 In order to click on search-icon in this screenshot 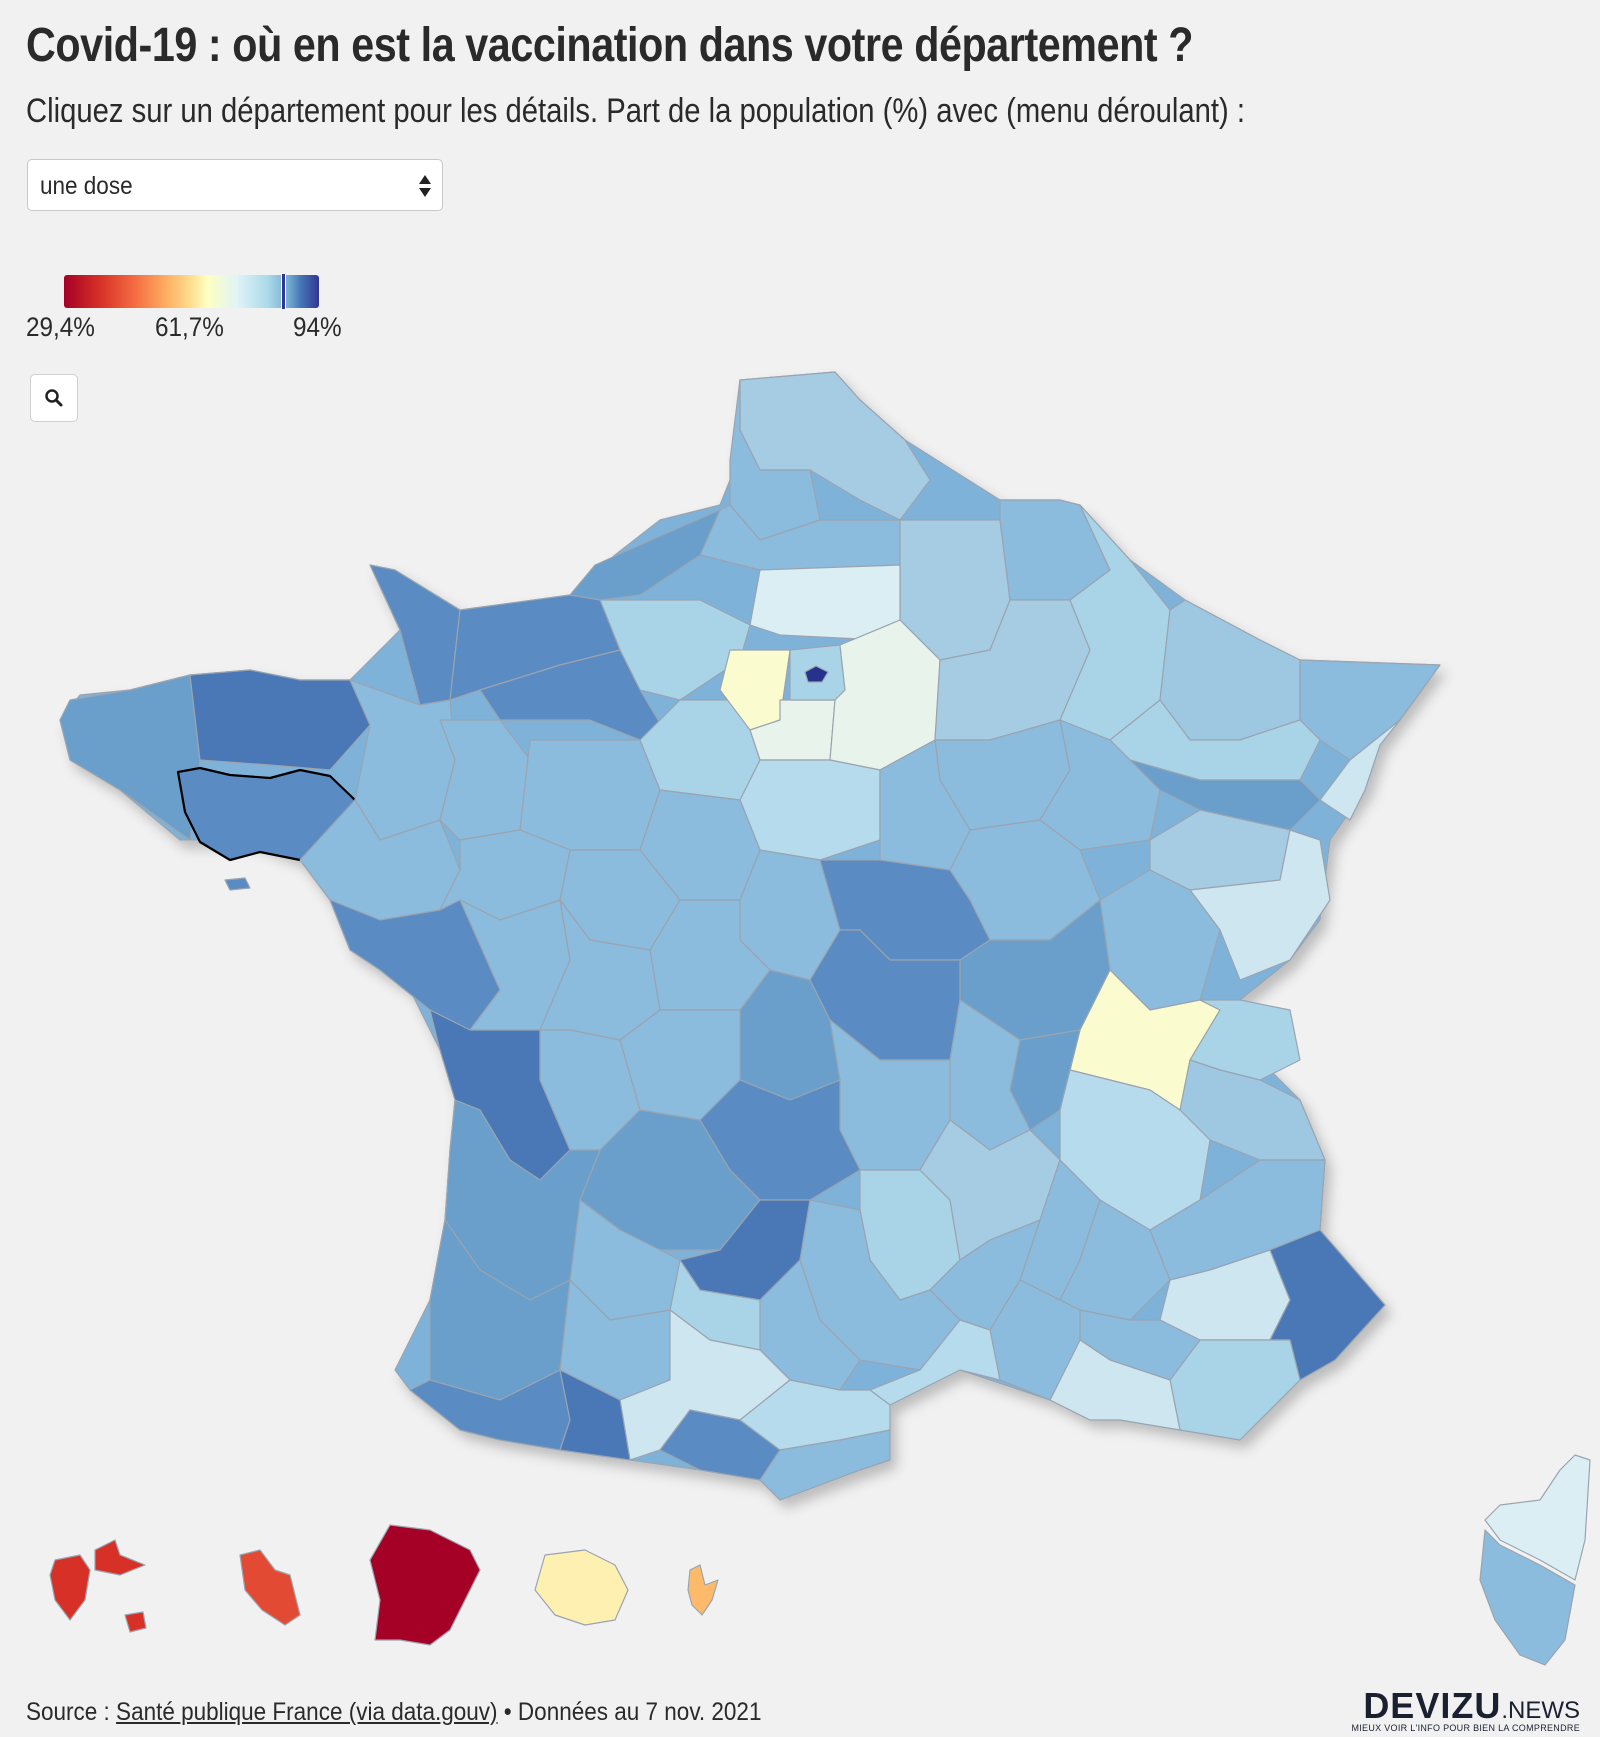, I will do `click(54, 398)`.